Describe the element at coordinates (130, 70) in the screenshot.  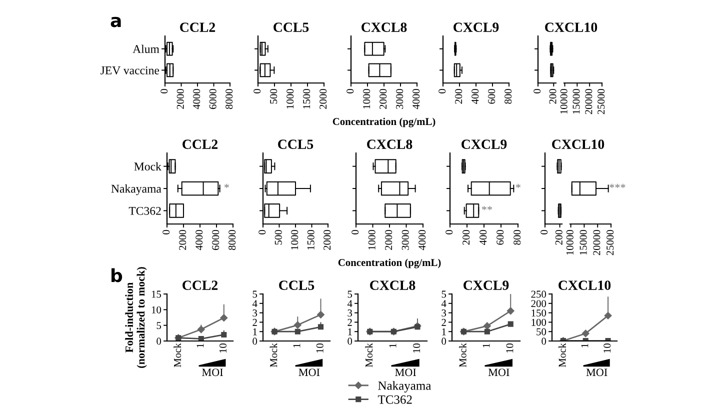
I see `y-tick-label: JEV vaccine` at that location.